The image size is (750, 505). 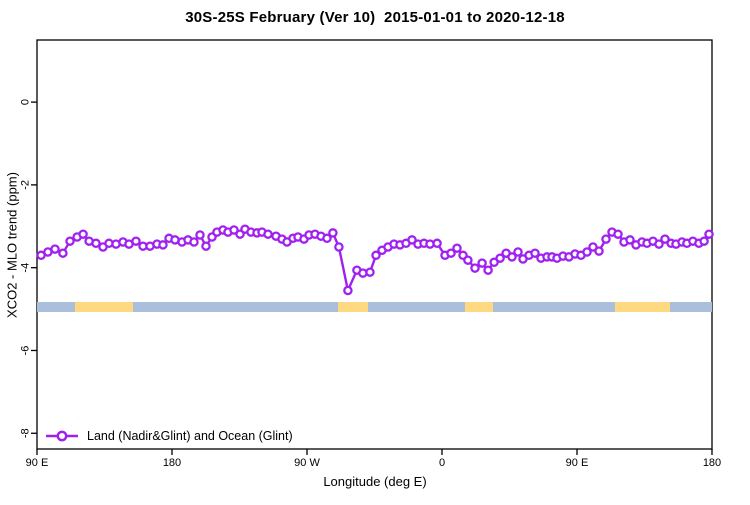 What do you see at coordinates (26, 351) in the screenshot?
I see `y-tick-label: -6` at bounding box center [26, 351].